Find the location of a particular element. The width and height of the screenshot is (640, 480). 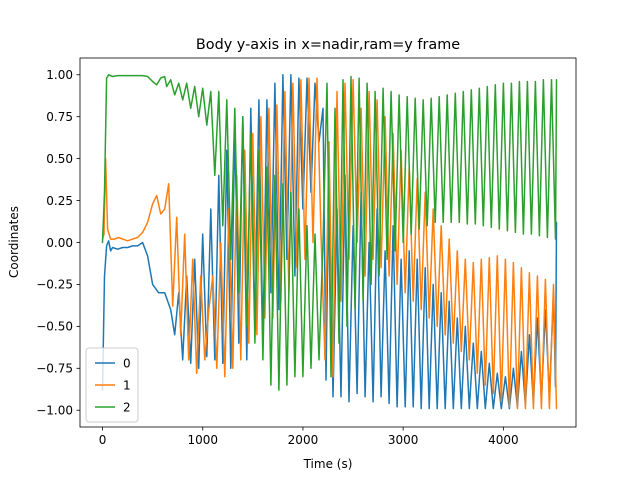

y-tick-label: −0.75 is located at coordinates (54, 369).